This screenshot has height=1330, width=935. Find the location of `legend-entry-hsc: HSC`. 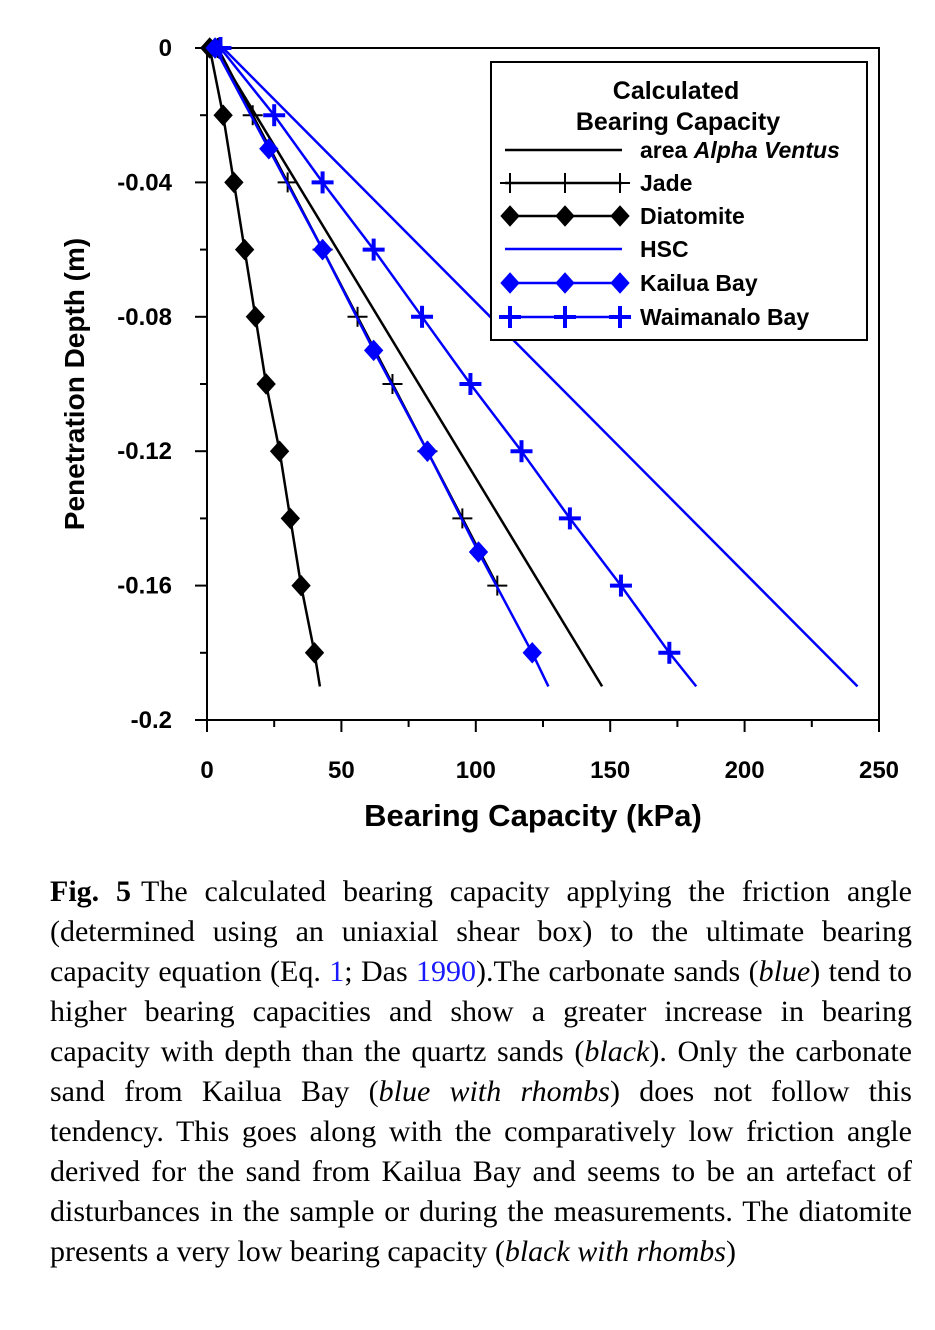

legend-entry-hsc: HSC is located at coordinates (597, 249).